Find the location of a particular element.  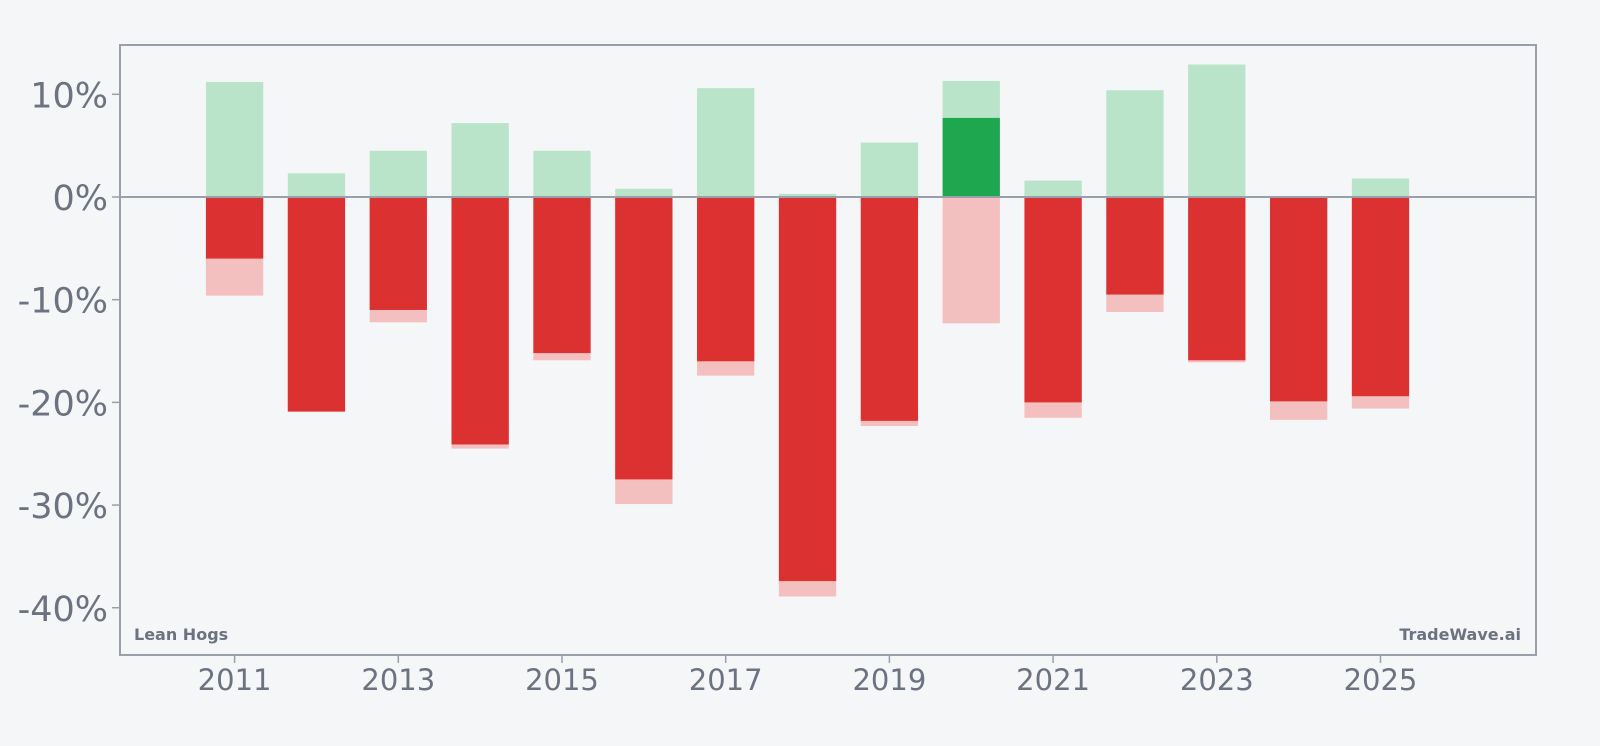

x-tick-label-2013: 2013 is located at coordinates (398, 680).